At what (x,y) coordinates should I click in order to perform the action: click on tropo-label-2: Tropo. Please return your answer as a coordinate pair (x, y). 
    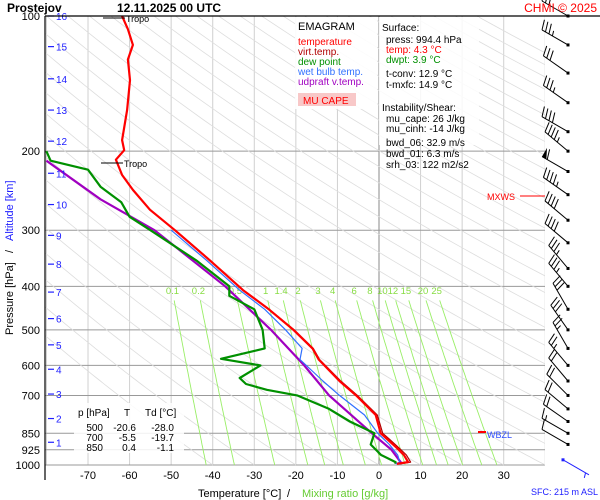
    Looking at the image, I should click on (135, 164).